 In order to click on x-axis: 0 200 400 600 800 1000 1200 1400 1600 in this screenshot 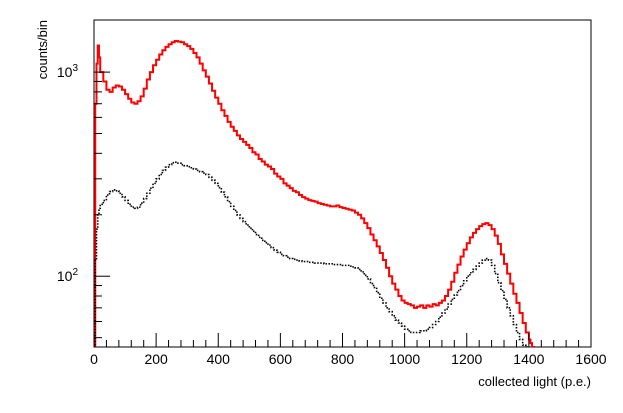, I will do `click(348, 350)`.